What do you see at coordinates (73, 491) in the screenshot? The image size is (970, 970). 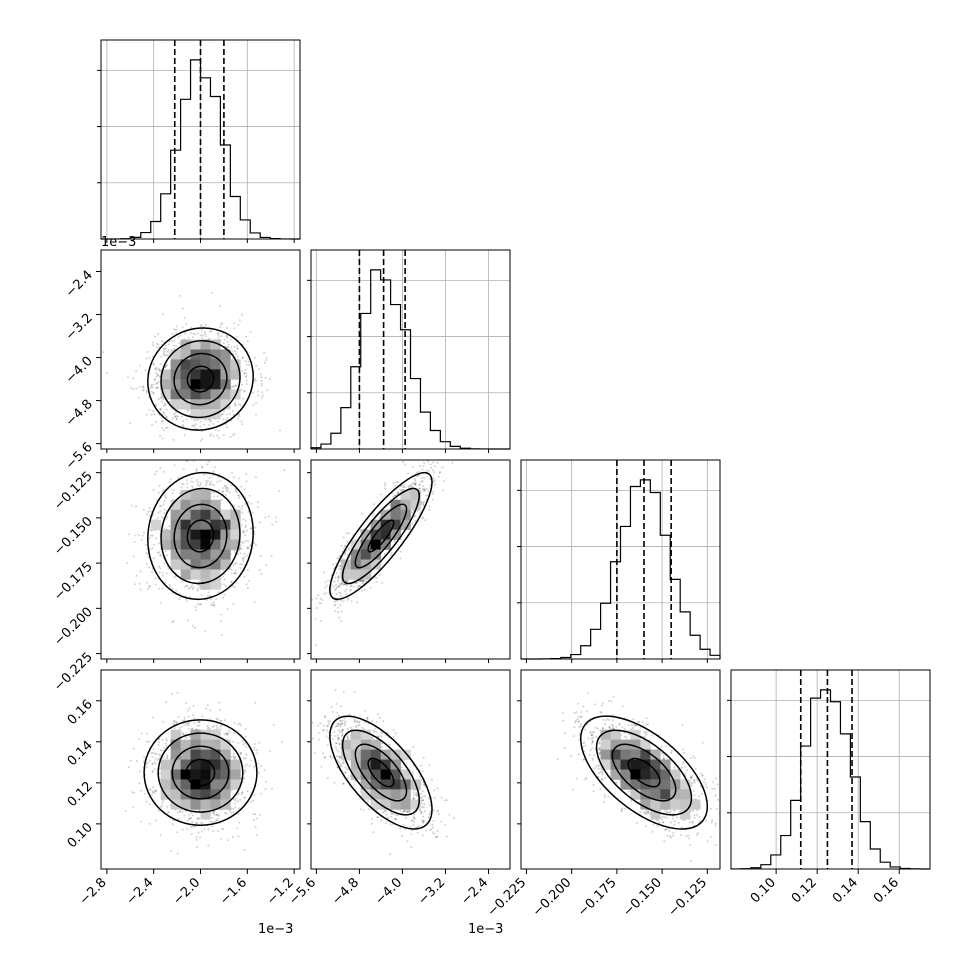 I see `y-tick-label-2-4: −0.125` at bounding box center [73, 491].